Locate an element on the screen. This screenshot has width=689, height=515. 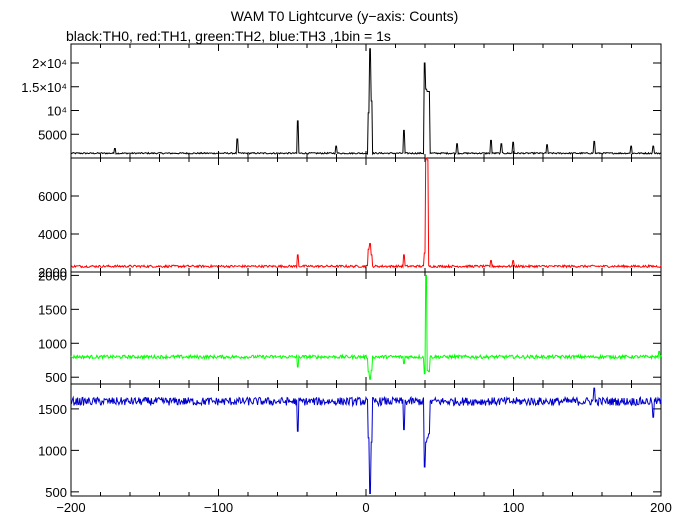
panel-1-ytick-label: 1.5×10⁴ is located at coordinates (44, 87).